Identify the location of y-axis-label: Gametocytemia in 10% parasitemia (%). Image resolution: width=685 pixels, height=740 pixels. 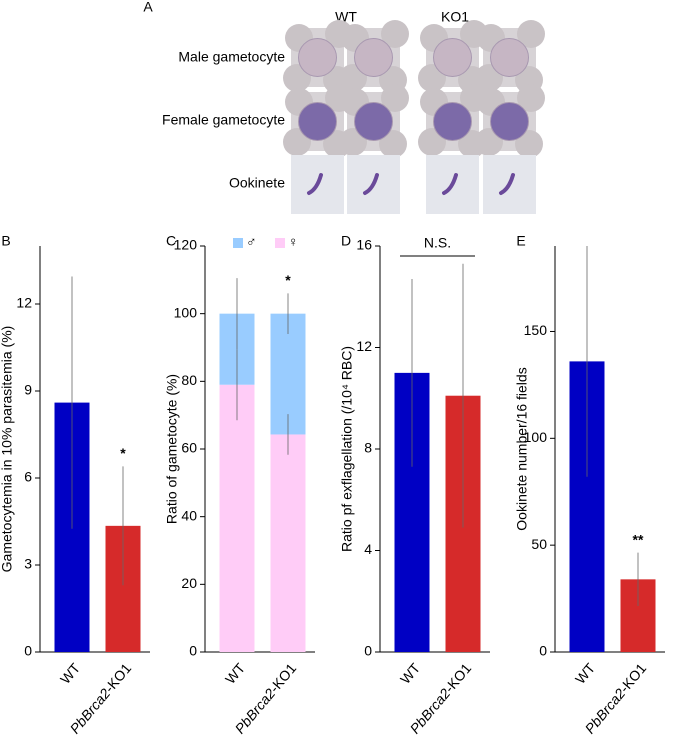
(7, 449).